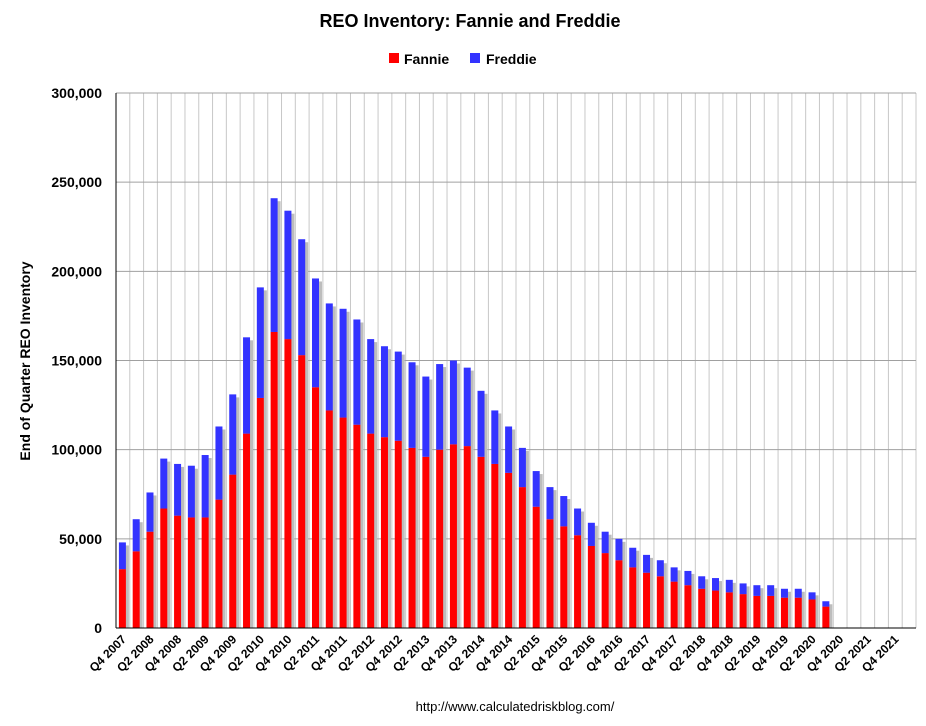 This screenshot has height=726, width=926. What do you see at coordinates (426, 59) in the screenshot?
I see `legend-label-fannie: Fannie` at bounding box center [426, 59].